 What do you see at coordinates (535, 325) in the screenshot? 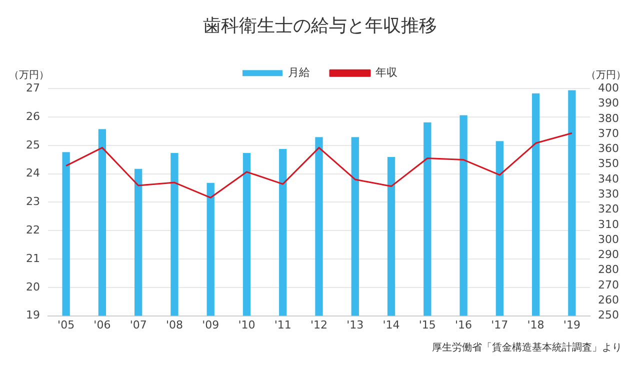
I see `x-tick-label: '18` at bounding box center [535, 325].